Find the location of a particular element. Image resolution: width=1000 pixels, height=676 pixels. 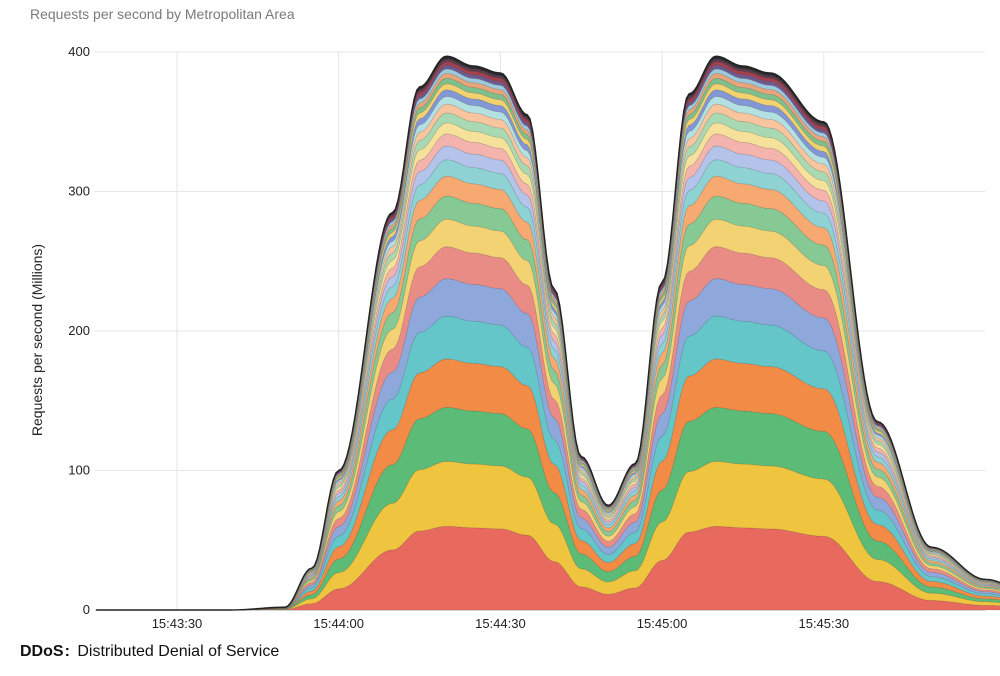

x-tick-label: 15:45:00 is located at coordinates (662, 623).